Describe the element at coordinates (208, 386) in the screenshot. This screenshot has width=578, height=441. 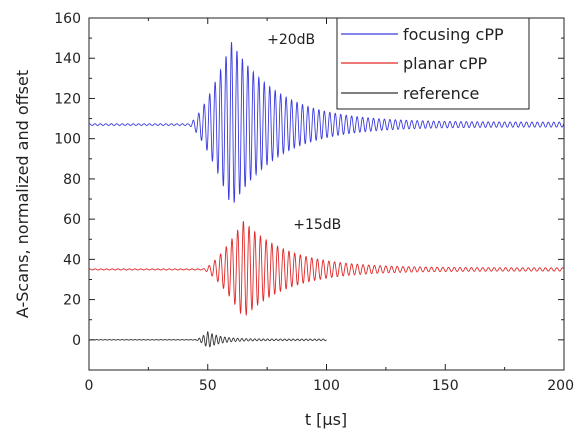
I see `x-tick-label: 50` at that location.